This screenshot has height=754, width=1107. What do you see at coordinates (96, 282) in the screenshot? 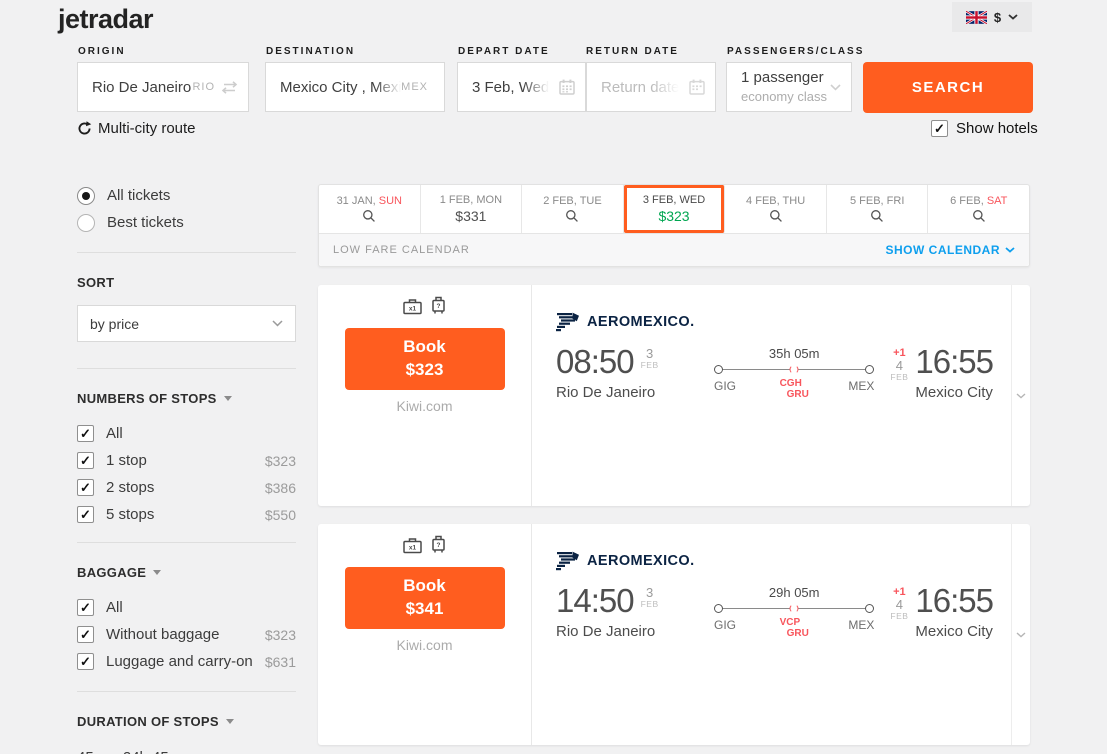
I see `sort-section-title: SORT` at bounding box center [96, 282].